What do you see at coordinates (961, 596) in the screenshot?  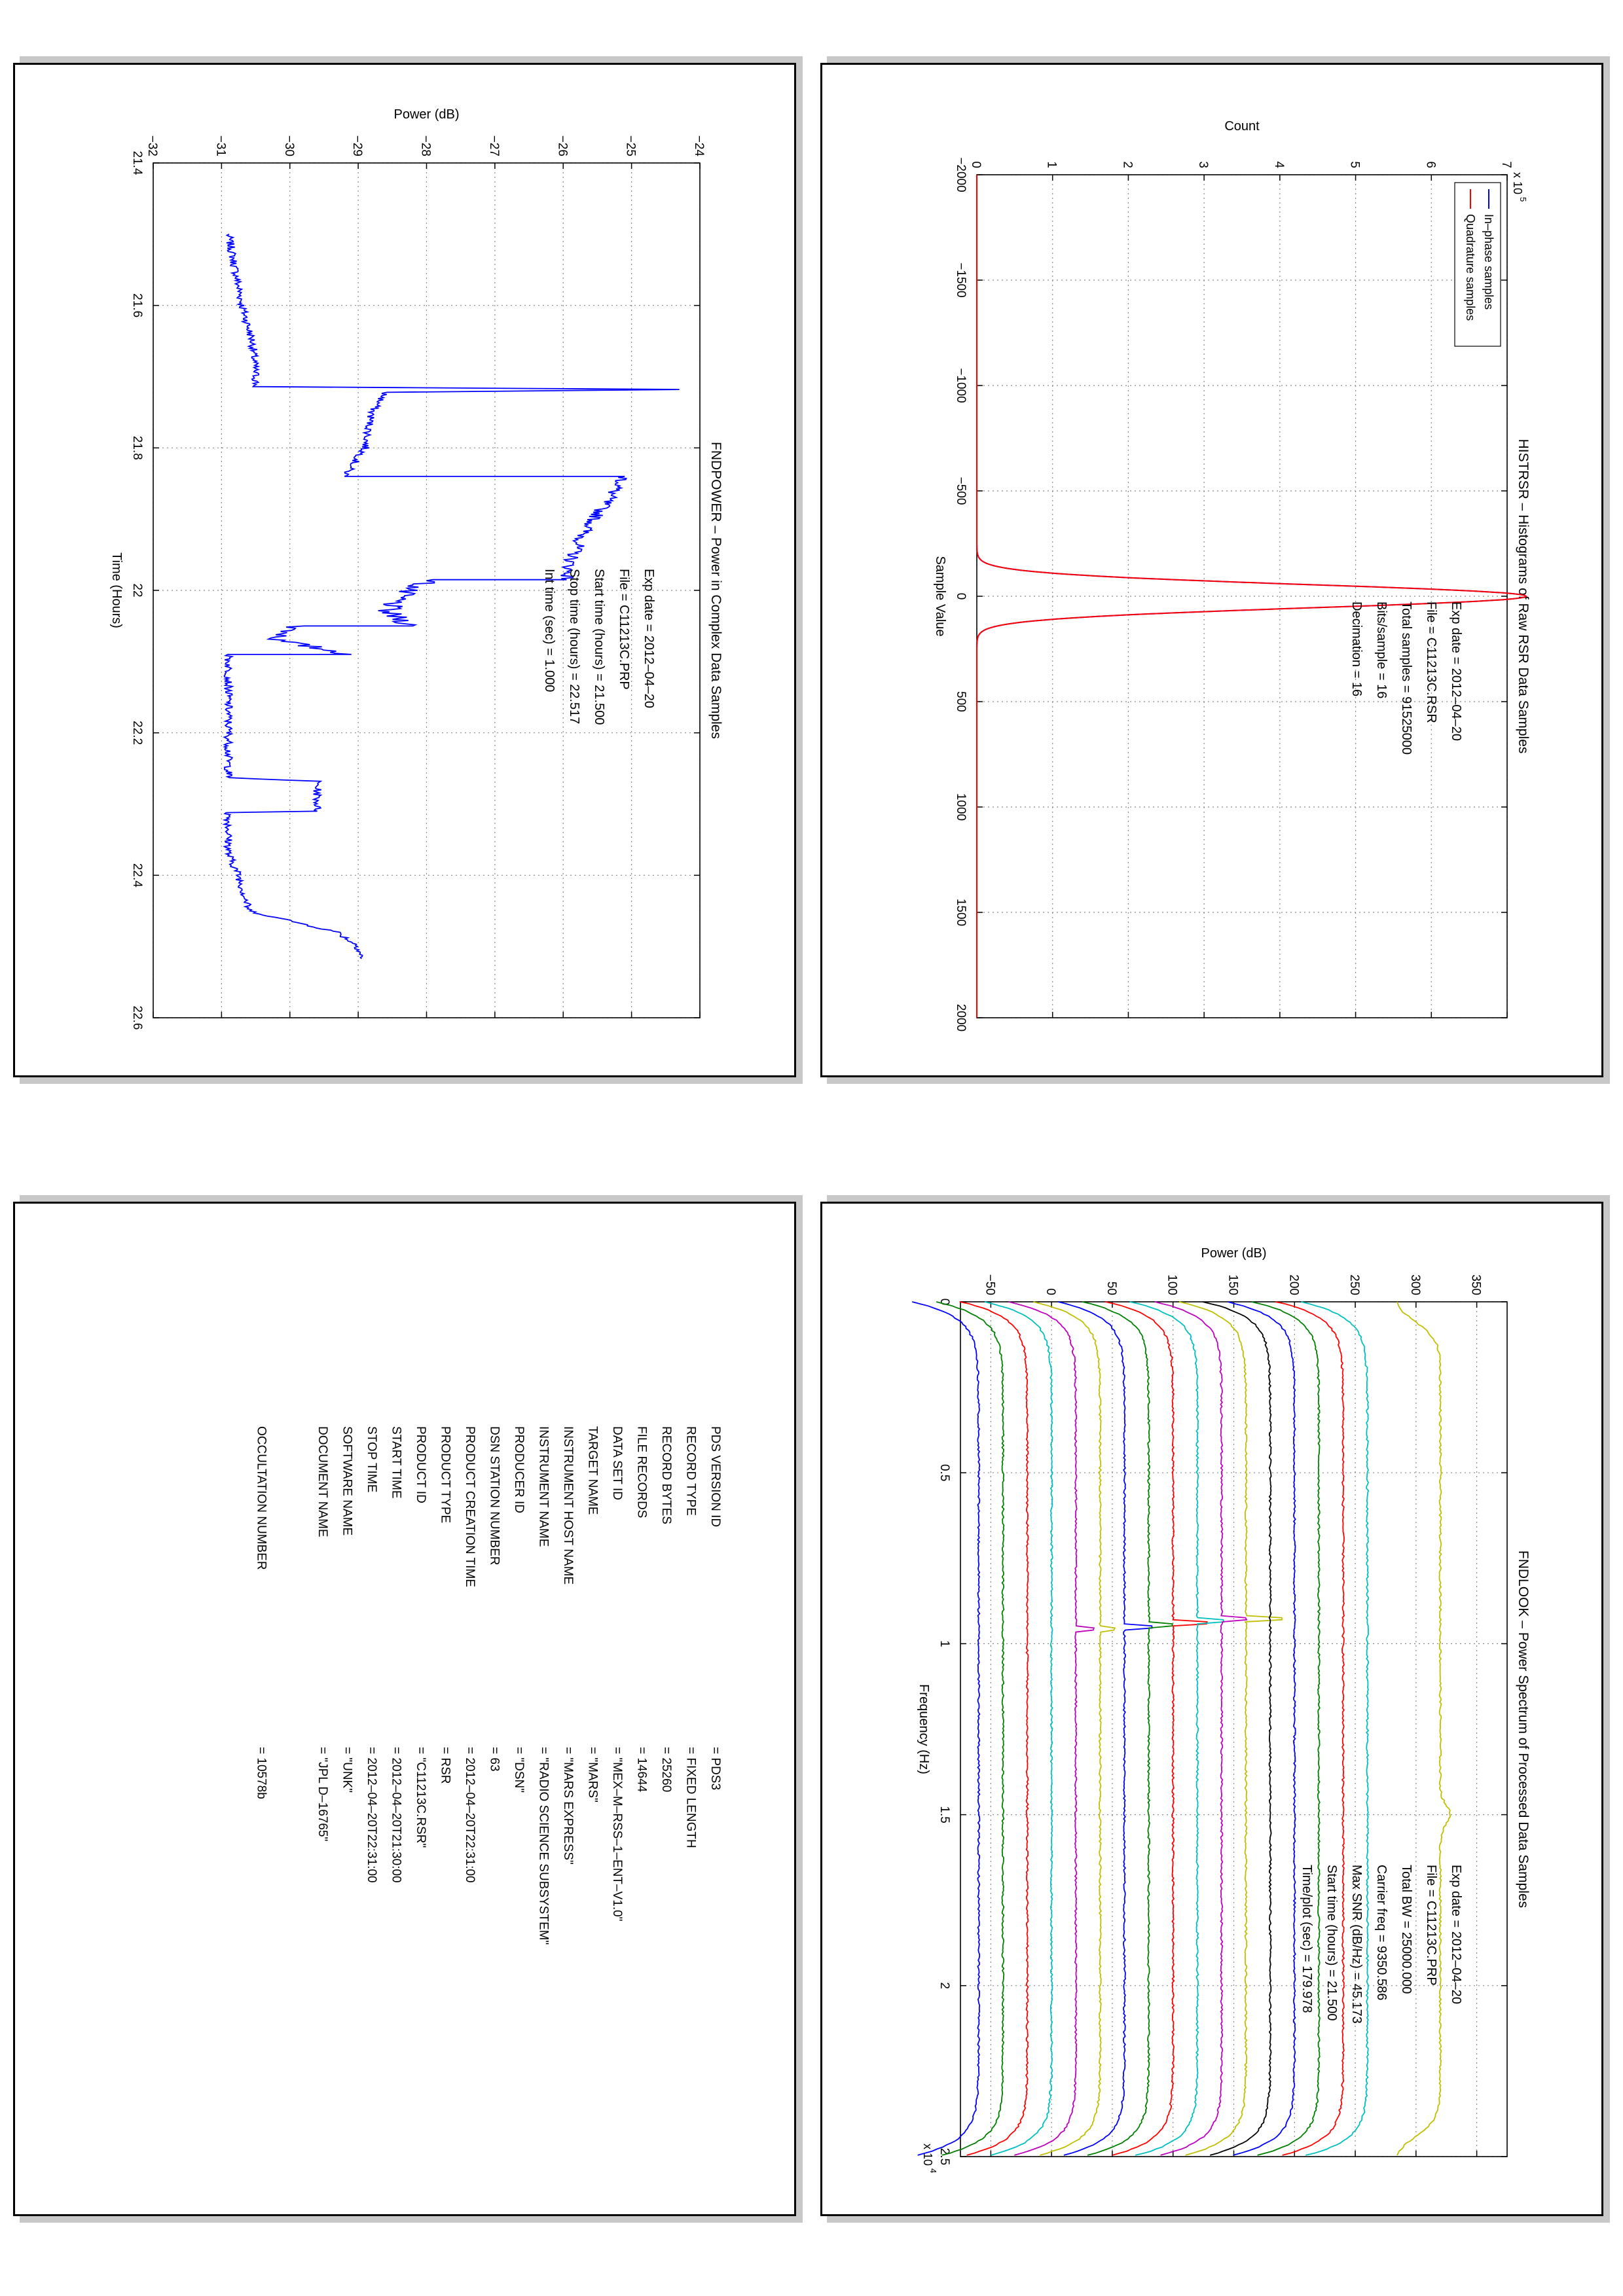 I see `histrsr-x-tick-label: 0` at bounding box center [961, 596].